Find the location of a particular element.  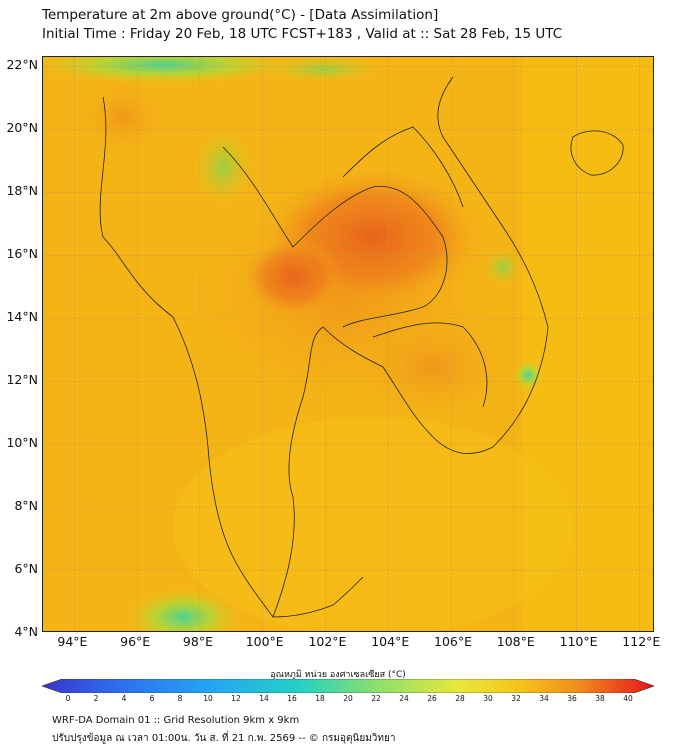

colorbar-tick: 18 is located at coordinates (320, 698).